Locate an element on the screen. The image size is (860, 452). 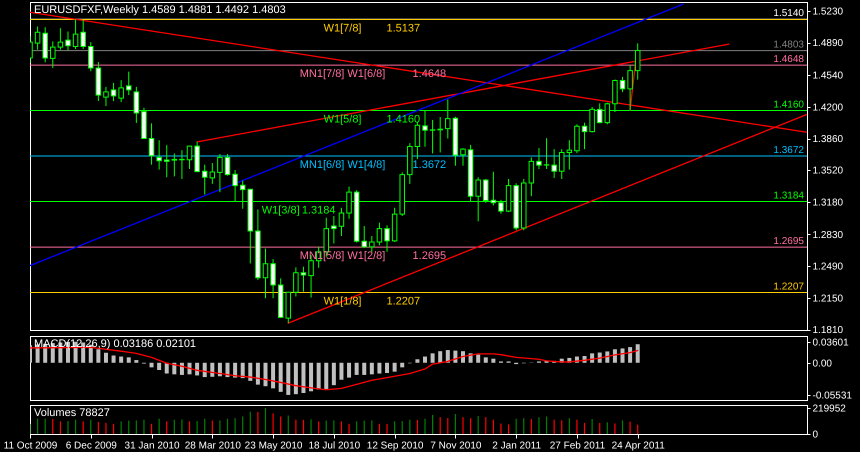
annotation: 1.3672 is located at coordinates (429, 165).